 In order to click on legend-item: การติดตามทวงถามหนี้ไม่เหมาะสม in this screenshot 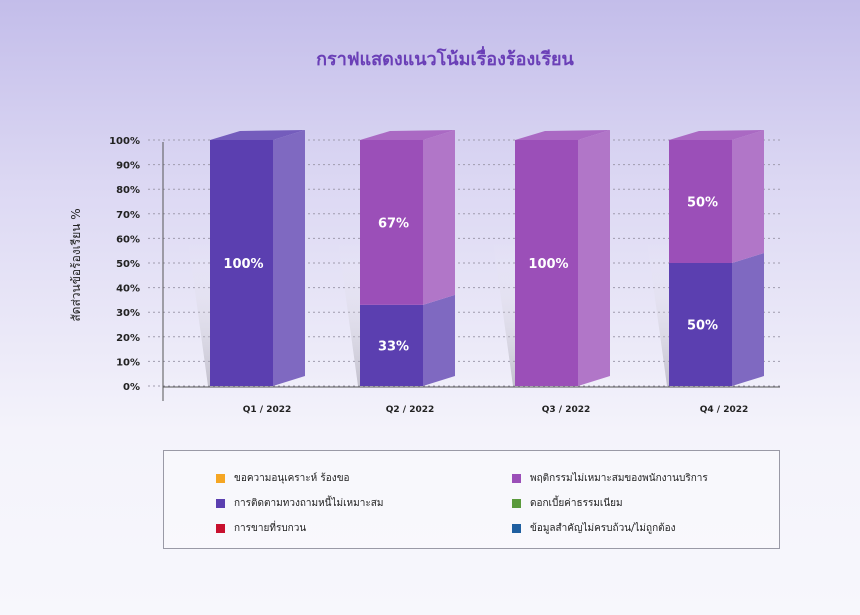, I will do `click(299, 503)`.